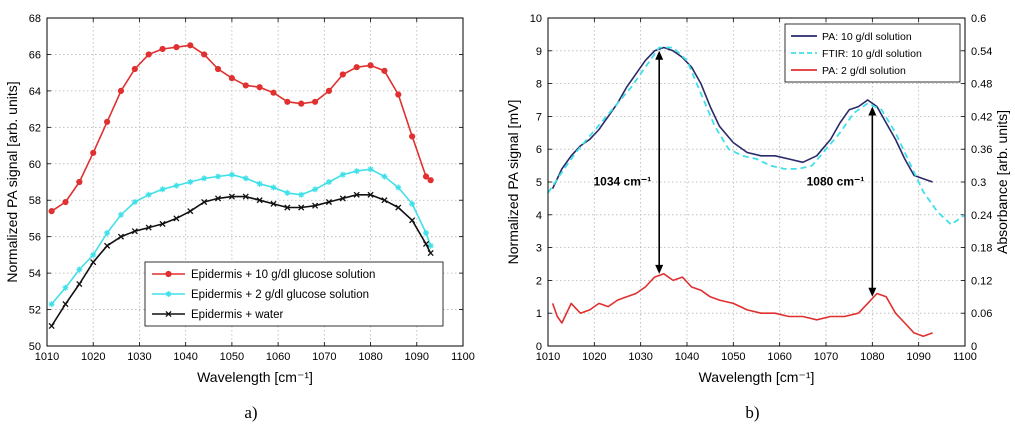 The image size is (1015, 427). I want to click on y-tick-label: 5, so click(539, 183).